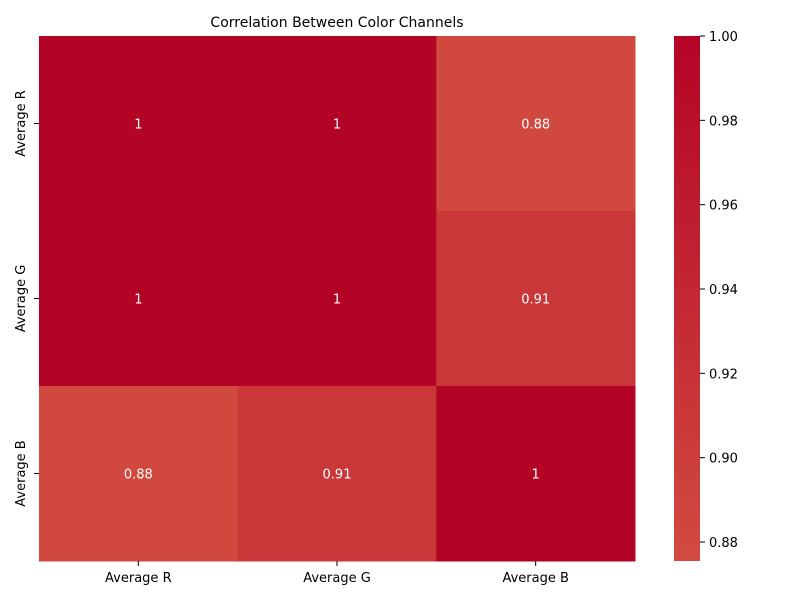 The width and height of the screenshot is (800, 604). I want to click on x-axis: Average R Average G Average B, so click(337, 573).